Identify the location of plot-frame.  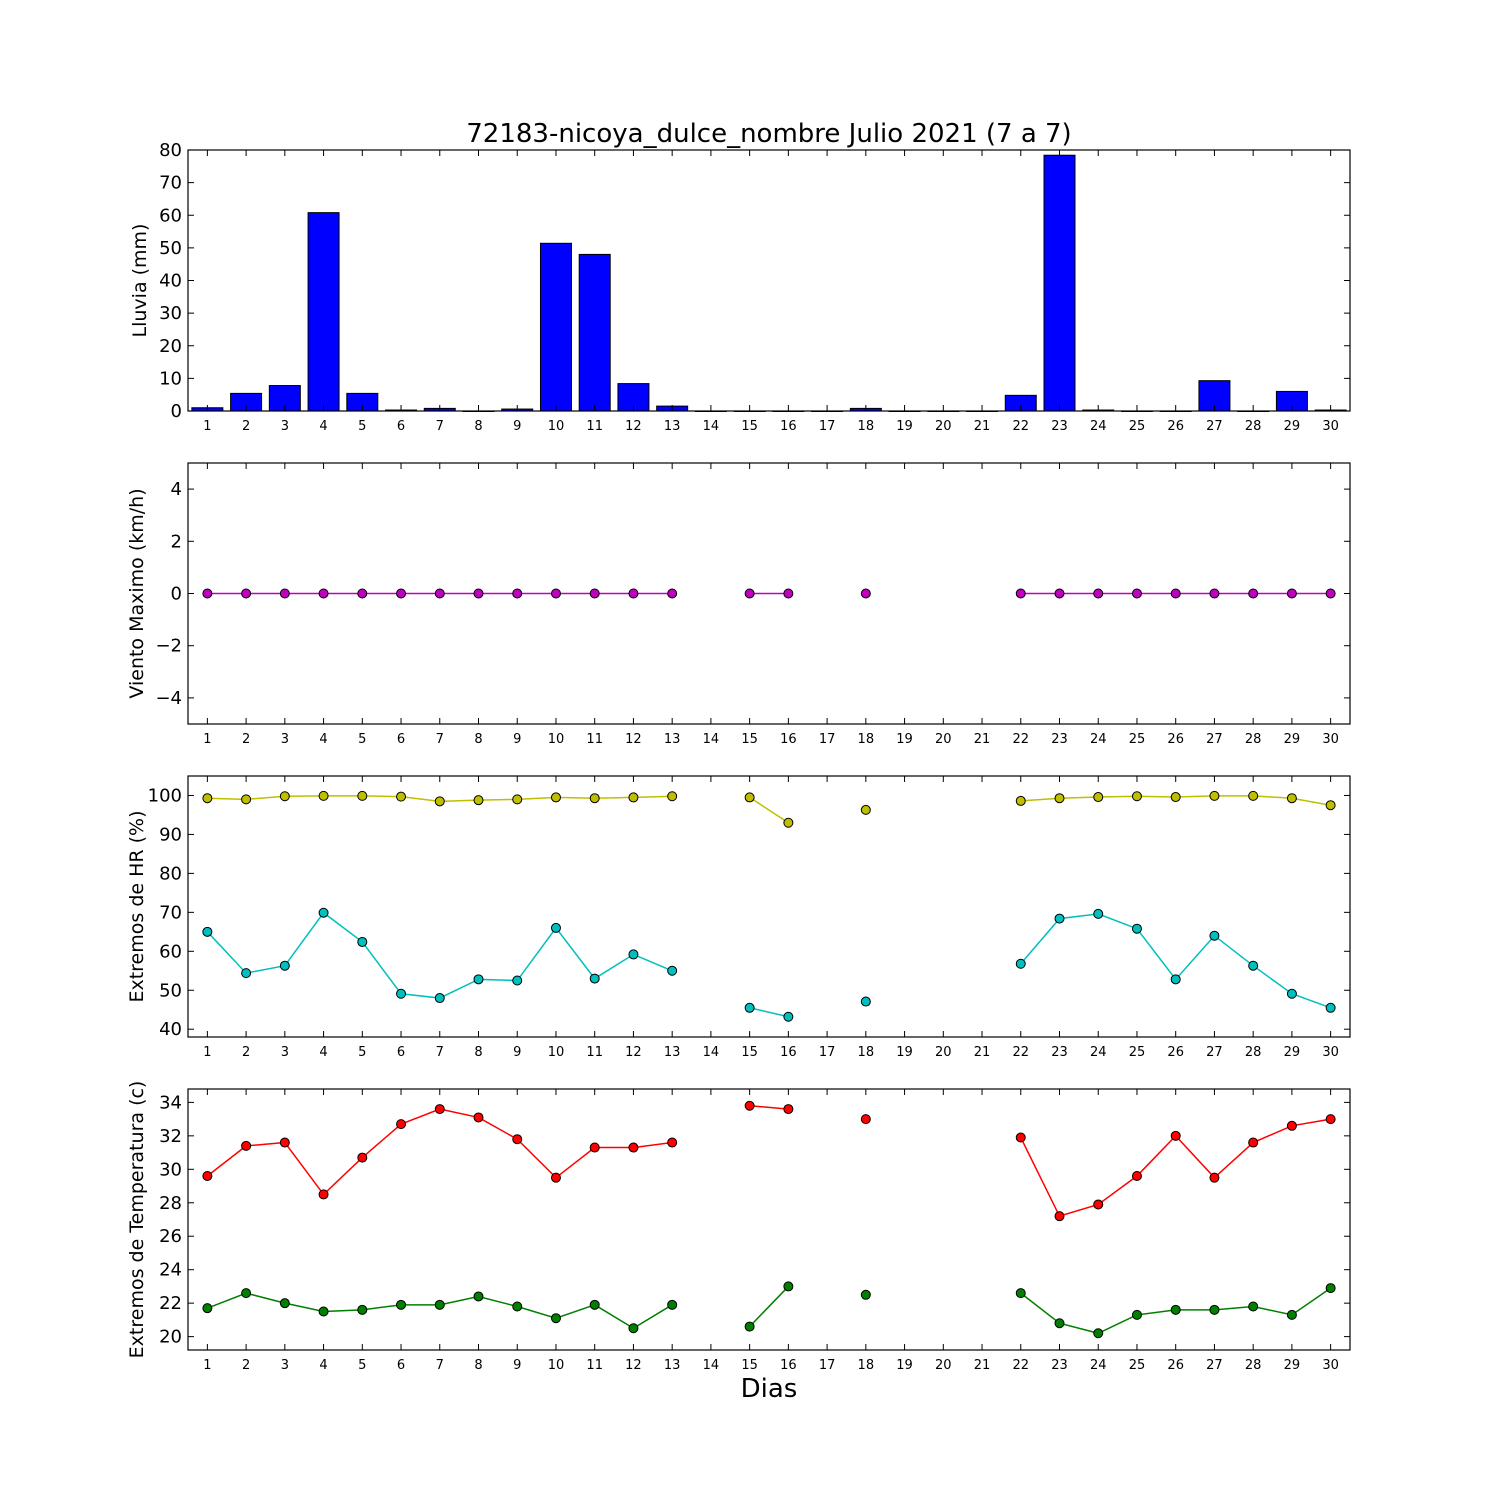
(769, 280).